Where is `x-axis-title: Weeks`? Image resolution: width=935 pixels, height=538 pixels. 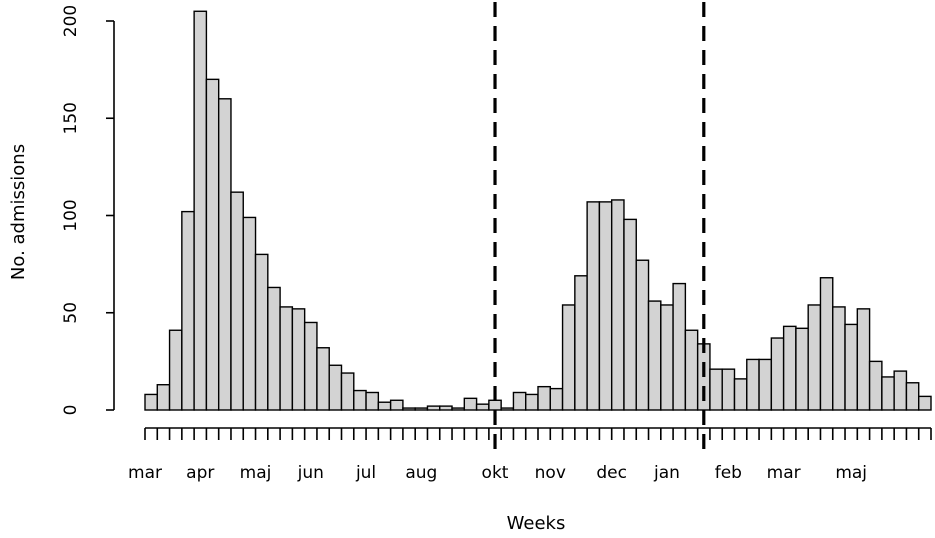 x-axis-title: Weeks is located at coordinates (536, 523).